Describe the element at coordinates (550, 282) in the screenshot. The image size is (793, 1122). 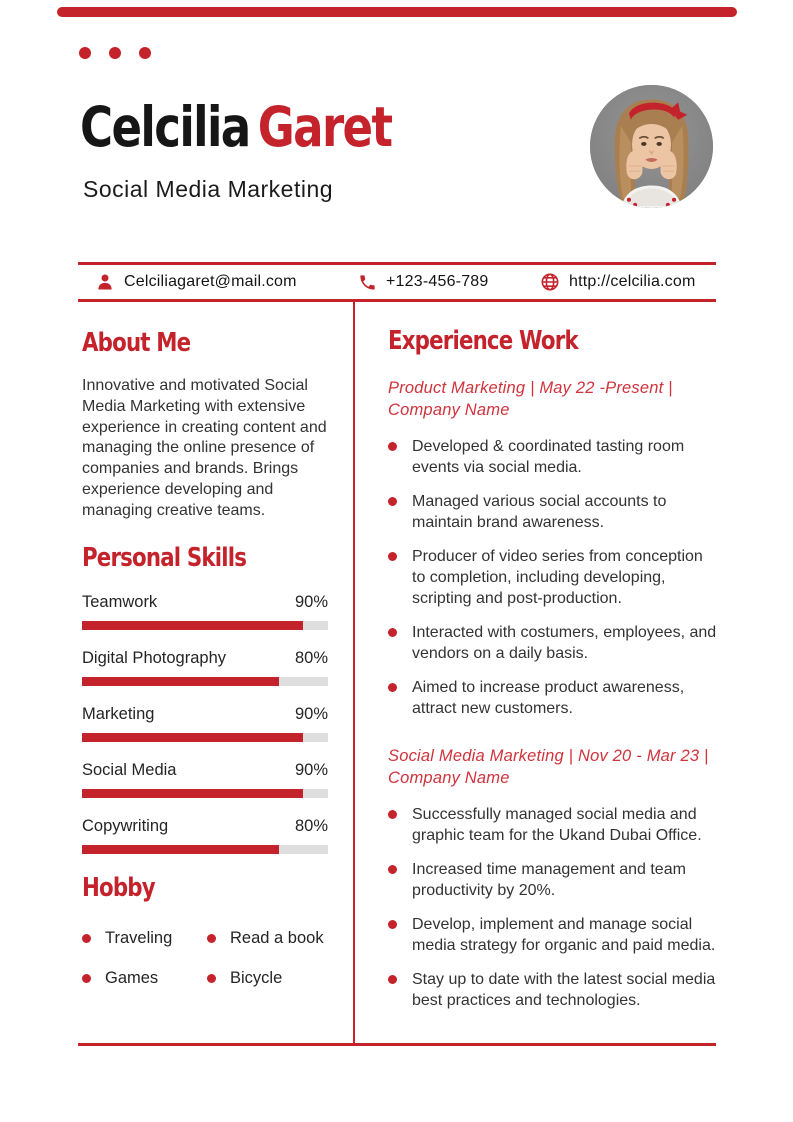
I see `globe-icon` at that location.